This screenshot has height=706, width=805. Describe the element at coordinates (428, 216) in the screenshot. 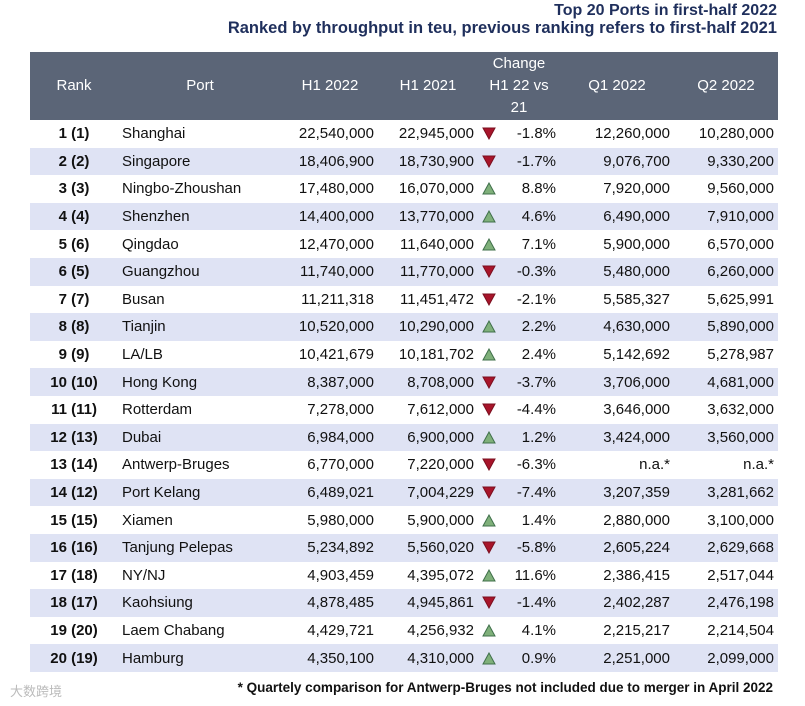

I see `h1-2021-cell: 13,770,000` at that location.